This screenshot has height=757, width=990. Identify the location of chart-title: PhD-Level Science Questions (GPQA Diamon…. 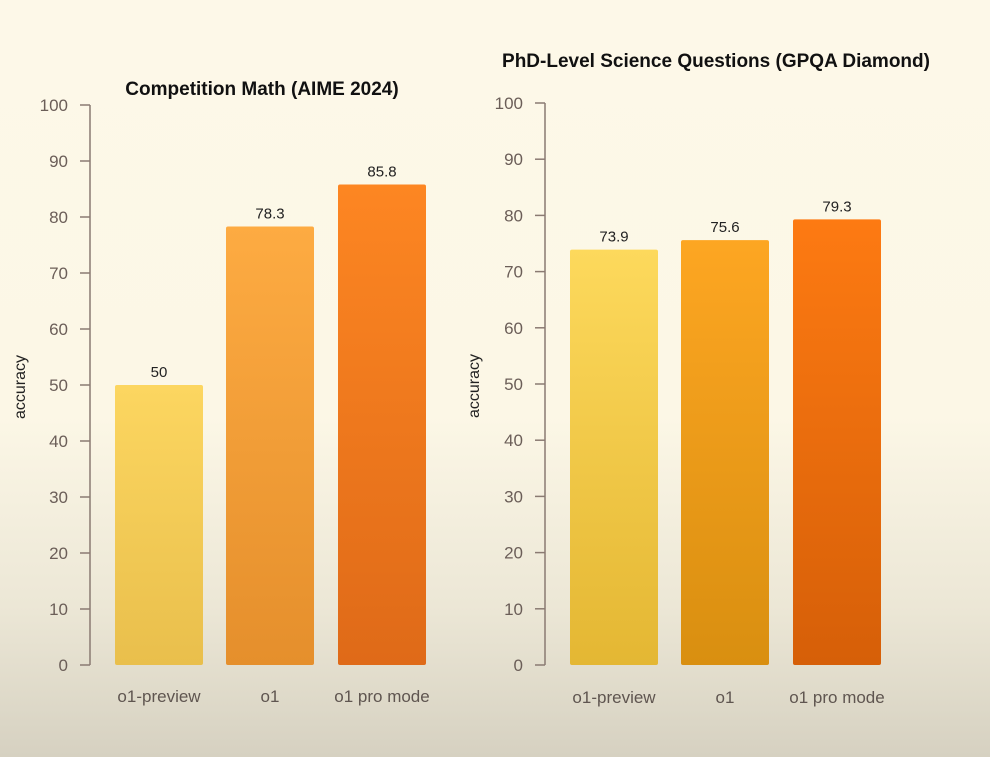
(716, 61).